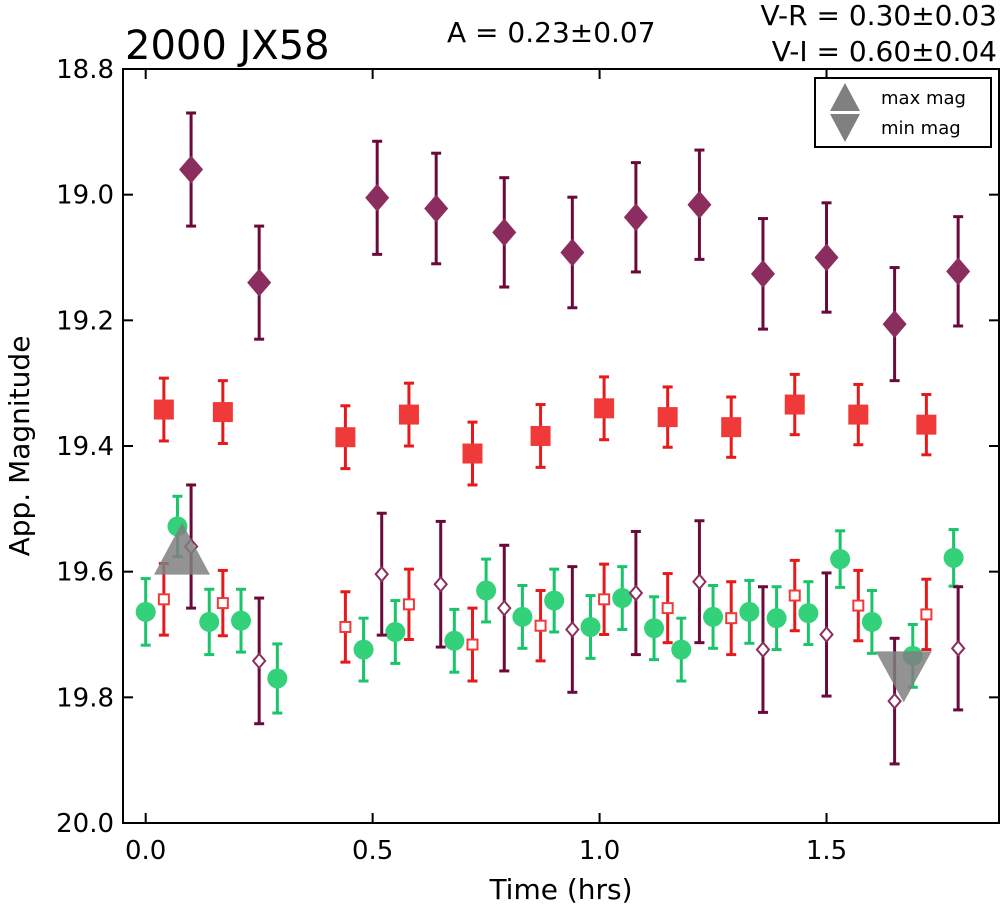  I want to click on x-tick-label: 1.5, so click(826, 851).